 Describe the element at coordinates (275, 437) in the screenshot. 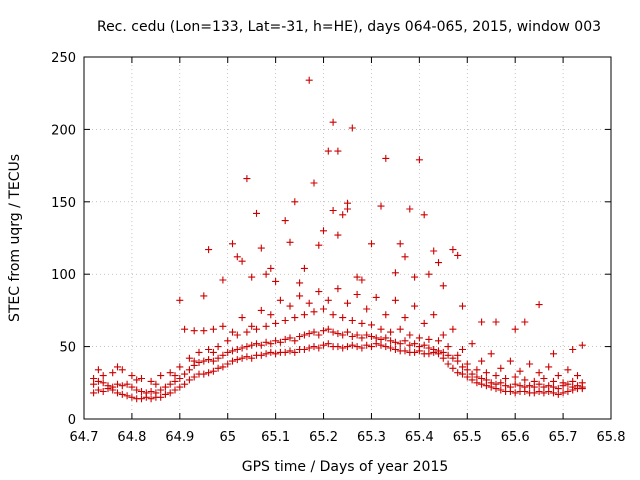

I see `x-tick-label: 65.1` at that location.